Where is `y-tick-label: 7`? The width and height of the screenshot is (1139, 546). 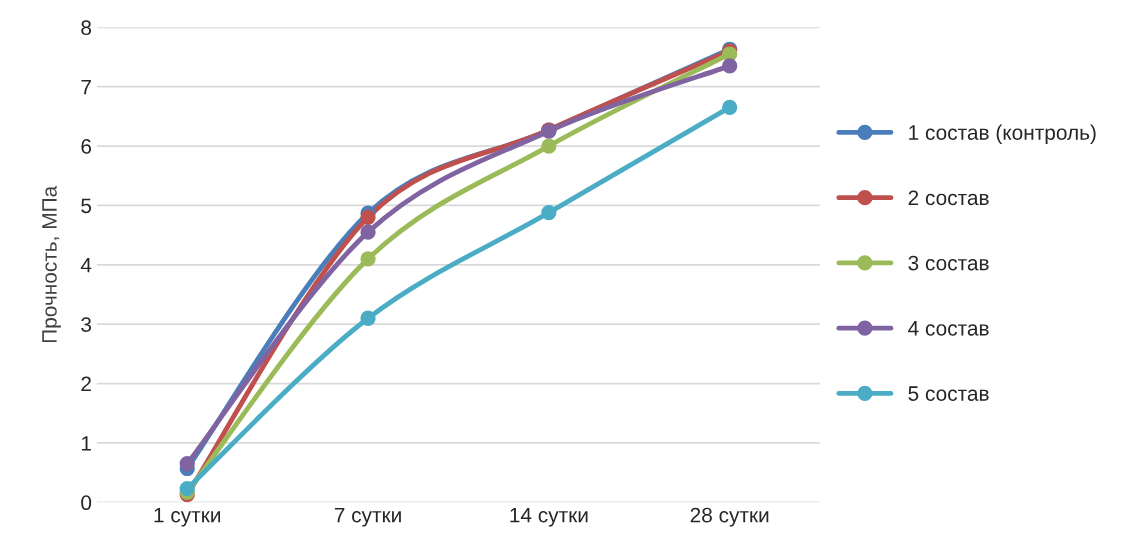 y-tick-label: 7 is located at coordinates (86, 87).